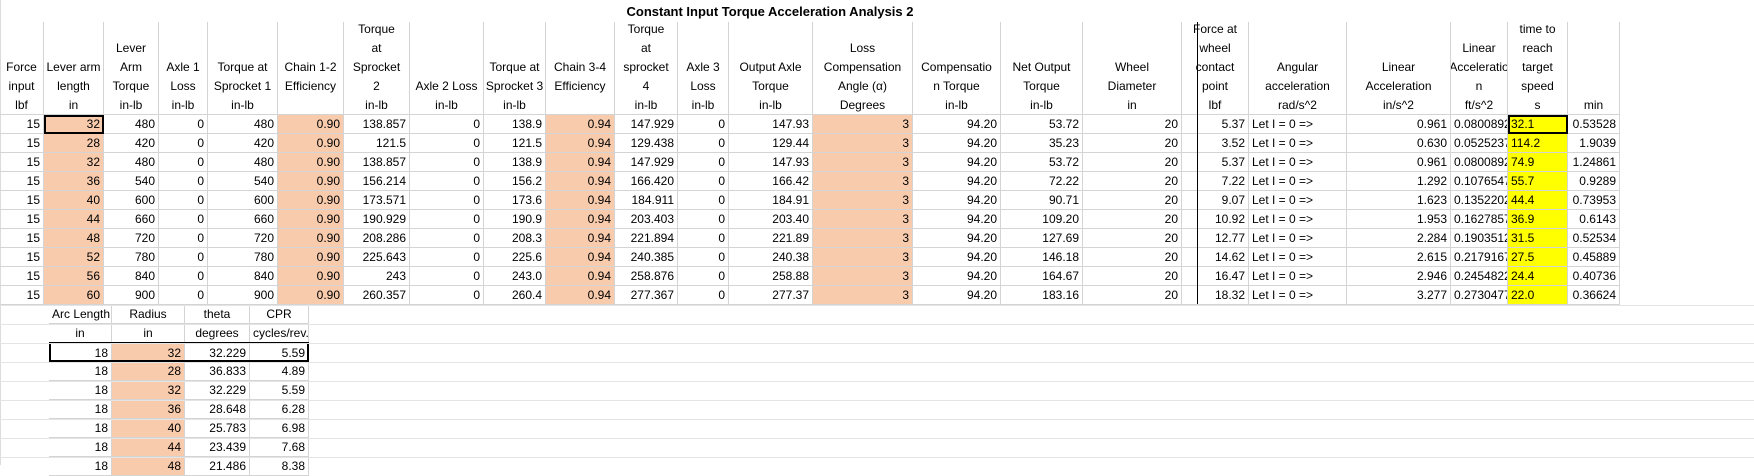 Image resolution: width=1754 pixels, height=476 pixels. I want to click on table-cell: 147.929, so click(646, 162).